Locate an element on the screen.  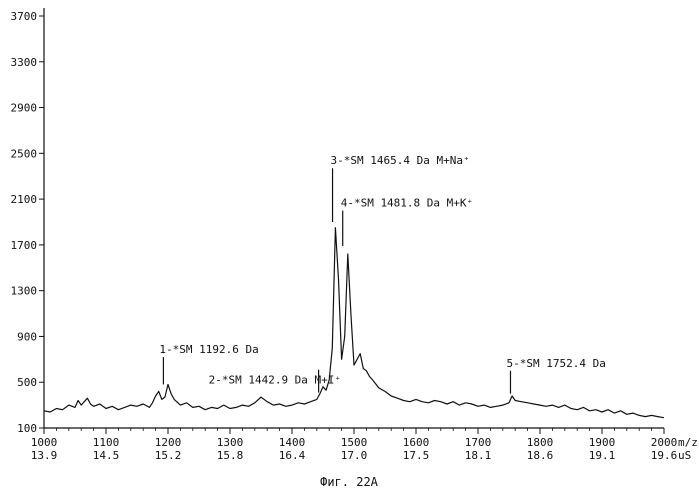
y-tick-label: 3700 is located at coordinates (24, 16).